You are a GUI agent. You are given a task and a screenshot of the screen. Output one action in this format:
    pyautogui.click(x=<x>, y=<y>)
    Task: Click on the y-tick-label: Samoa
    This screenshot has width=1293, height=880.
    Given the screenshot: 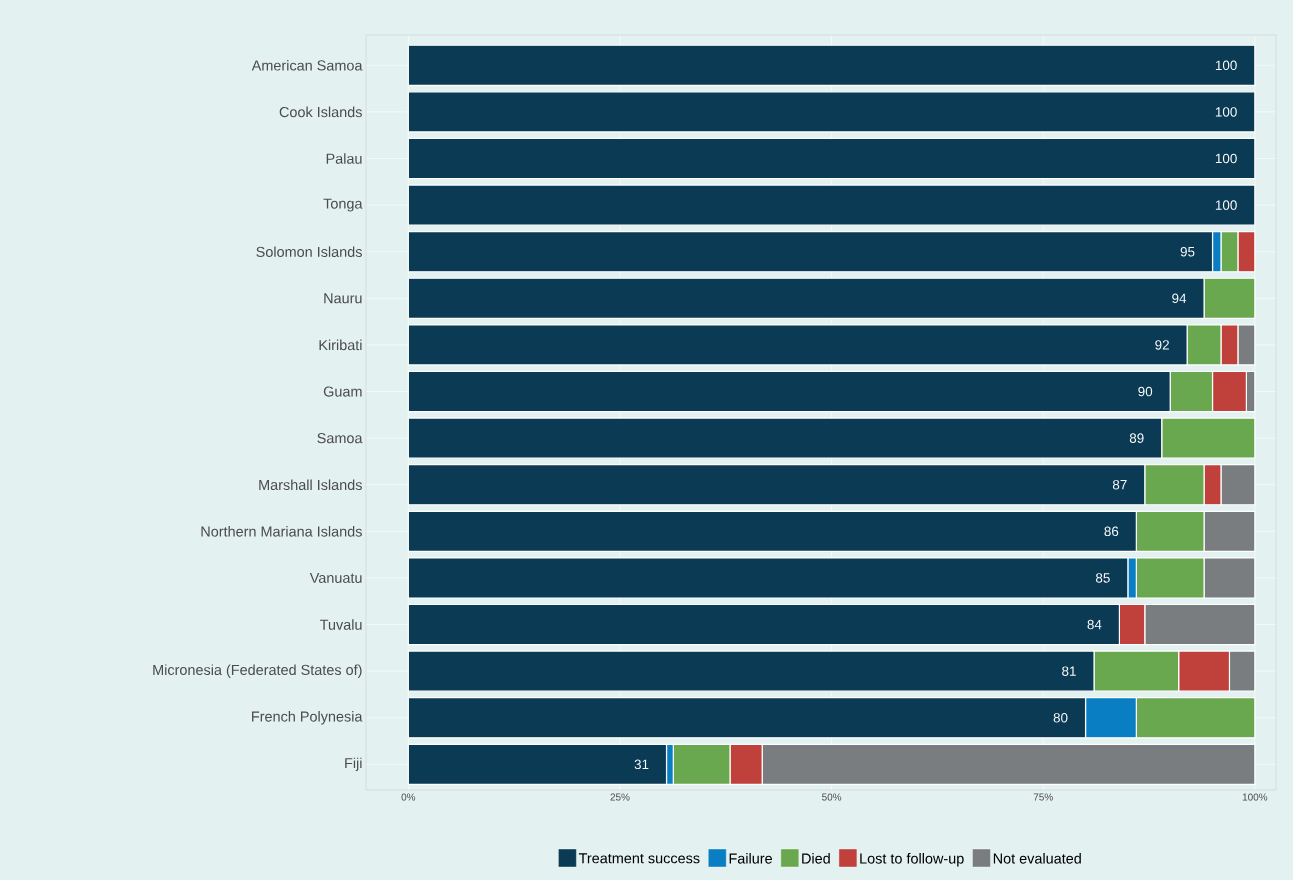 What is the action you would take?
    pyautogui.click(x=340, y=438)
    